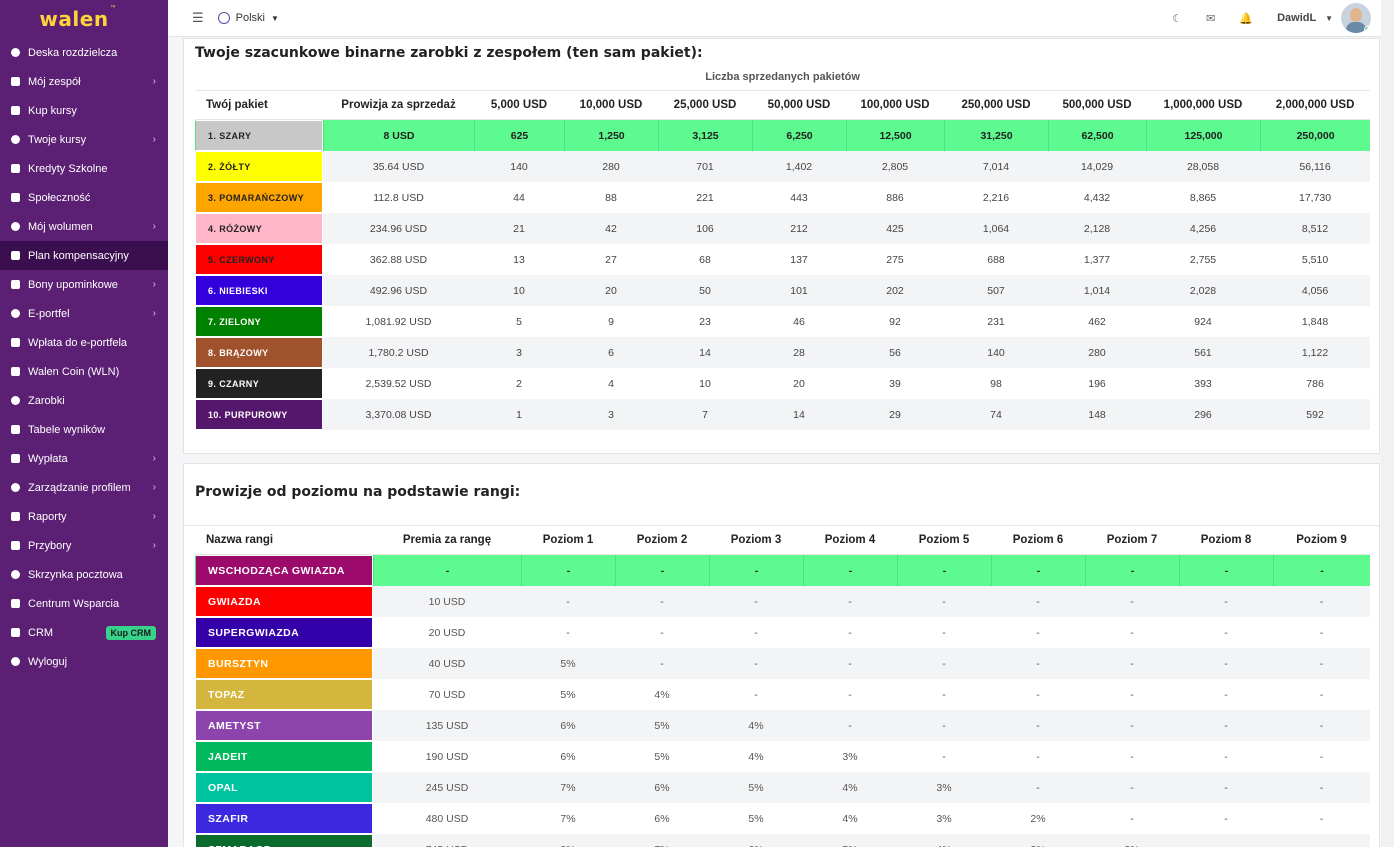 Image resolution: width=1394 pixels, height=847 pixels. I want to click on mail-icon: ✉, so click(1211, 18).